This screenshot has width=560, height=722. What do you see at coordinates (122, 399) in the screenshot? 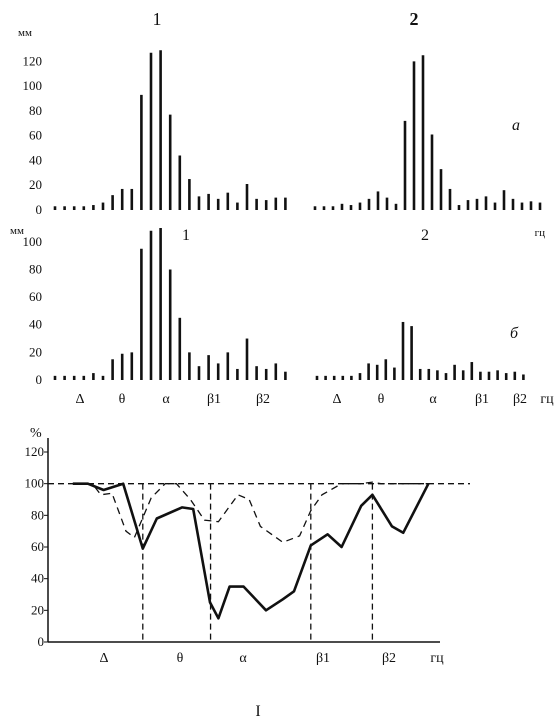
I see `panel-b-xlabel-1-2: θ` at bounding box center [122, 399].